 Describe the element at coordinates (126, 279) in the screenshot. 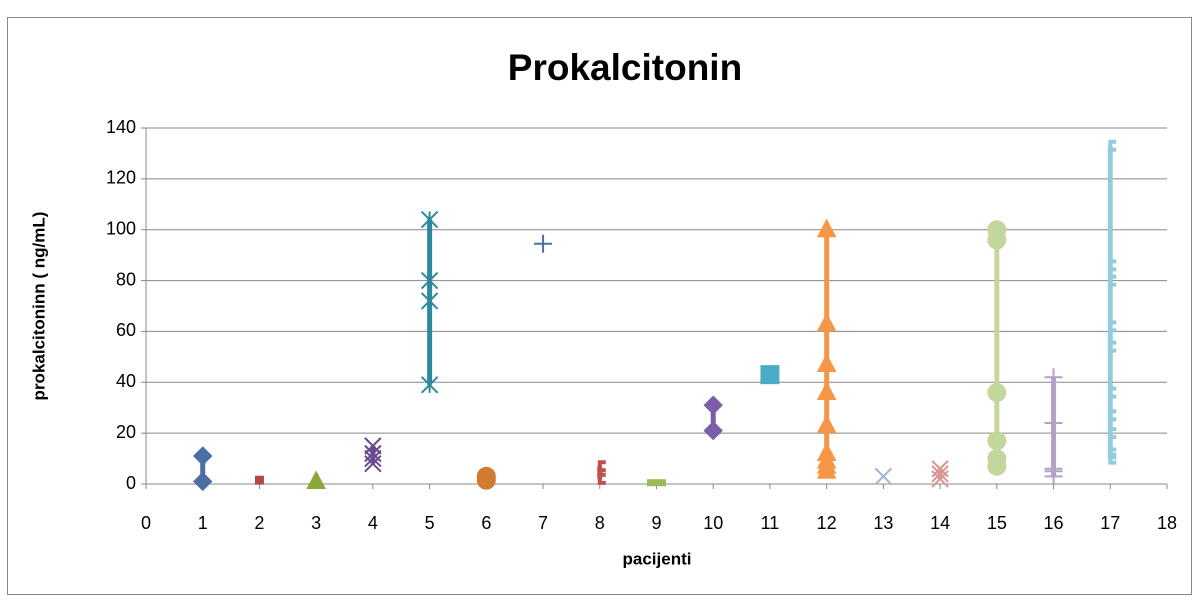

I see `y-tick-label: 80` at that location.